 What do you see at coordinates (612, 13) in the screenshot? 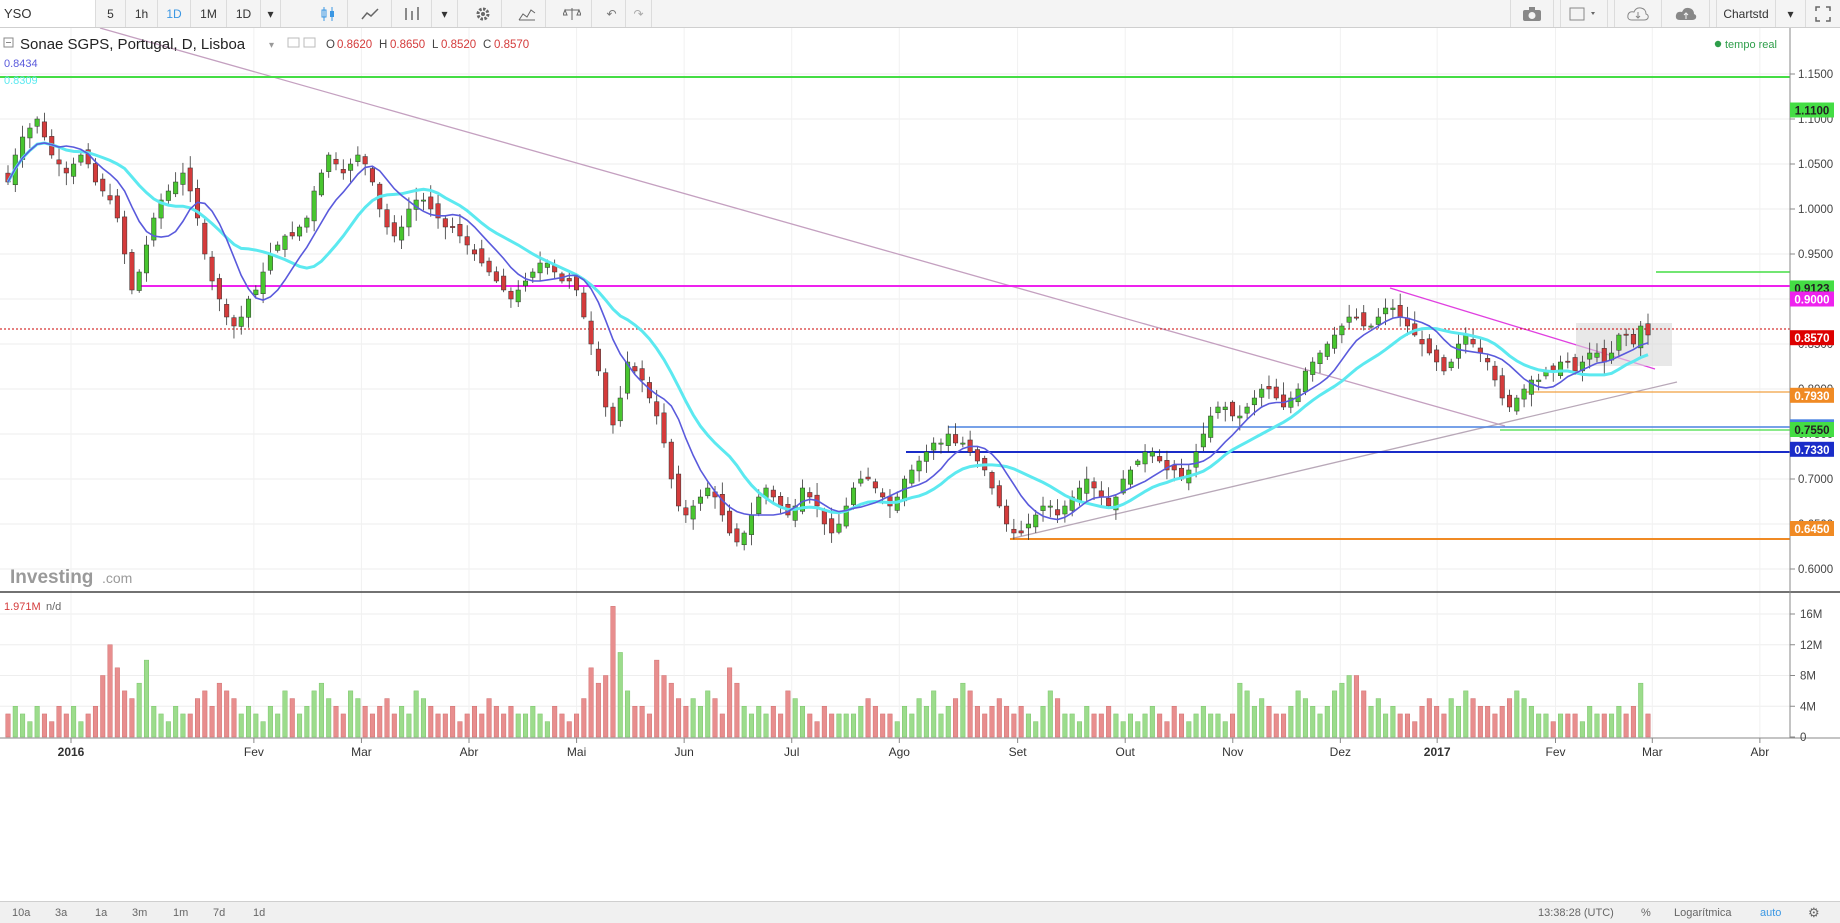
I see `undo-icon: ↶` at bounding box center [612, 13].